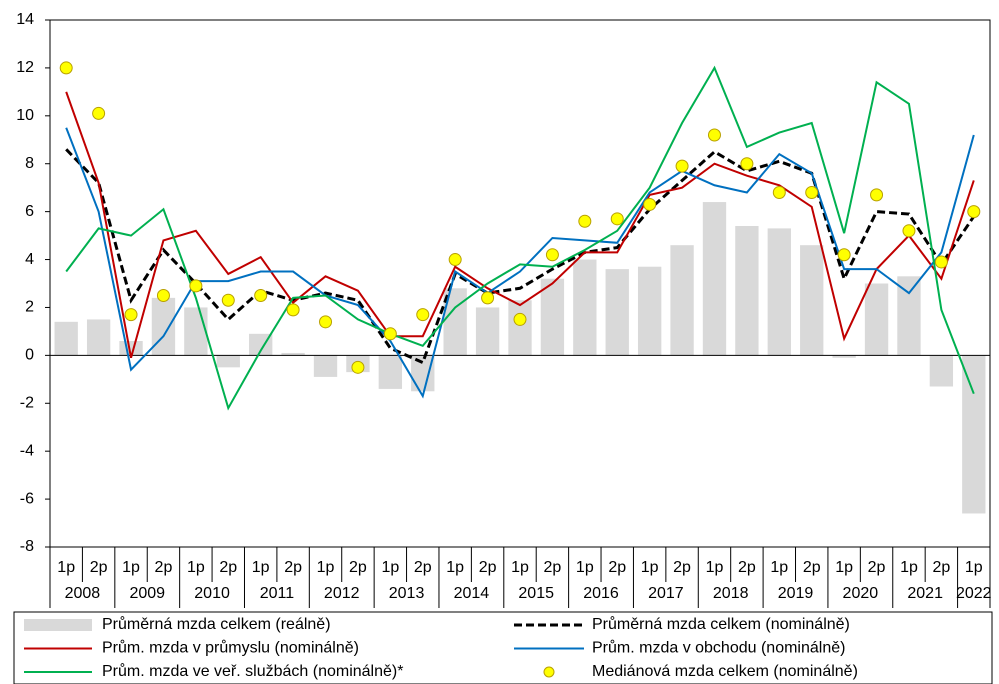  What do you see at coordinates (29, 259) in the screenshot?
I see `y-tick-label: 4` at bounding box center [29, 259].